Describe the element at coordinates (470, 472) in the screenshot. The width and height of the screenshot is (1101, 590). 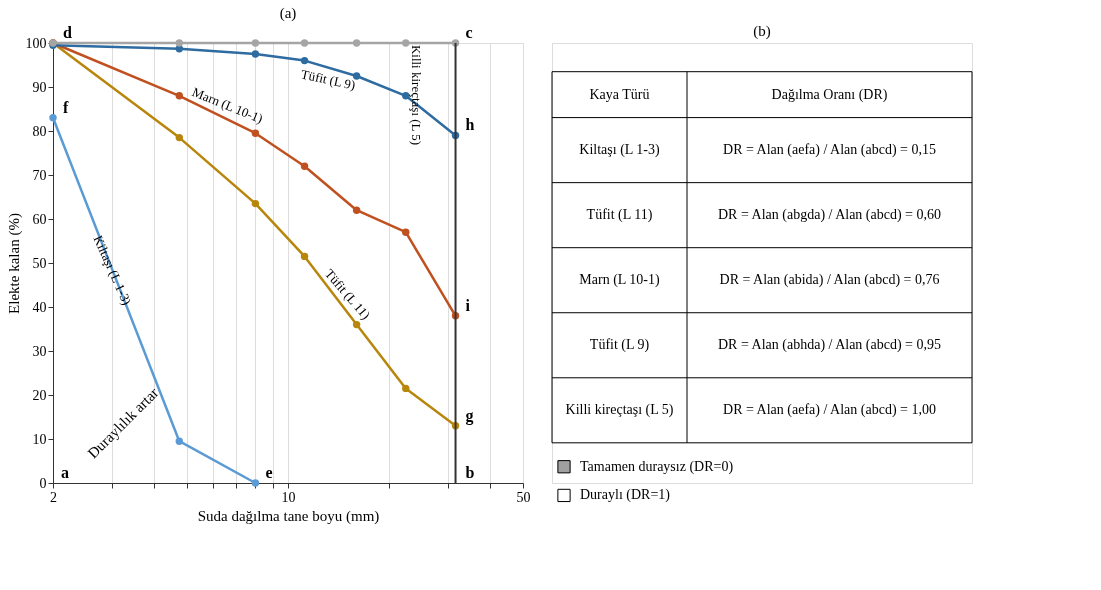
I see `annotation: b` at that location.